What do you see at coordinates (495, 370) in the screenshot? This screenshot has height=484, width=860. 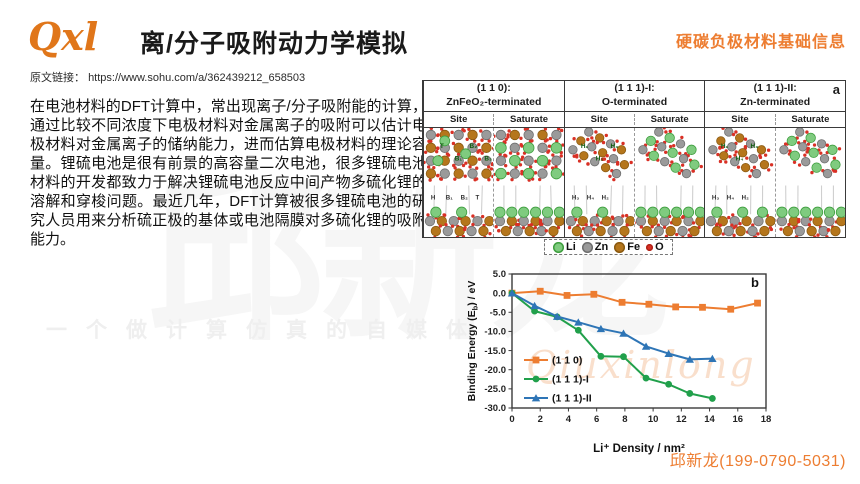 I see `svg-text: -20.0` at bounding box center [495, 370].